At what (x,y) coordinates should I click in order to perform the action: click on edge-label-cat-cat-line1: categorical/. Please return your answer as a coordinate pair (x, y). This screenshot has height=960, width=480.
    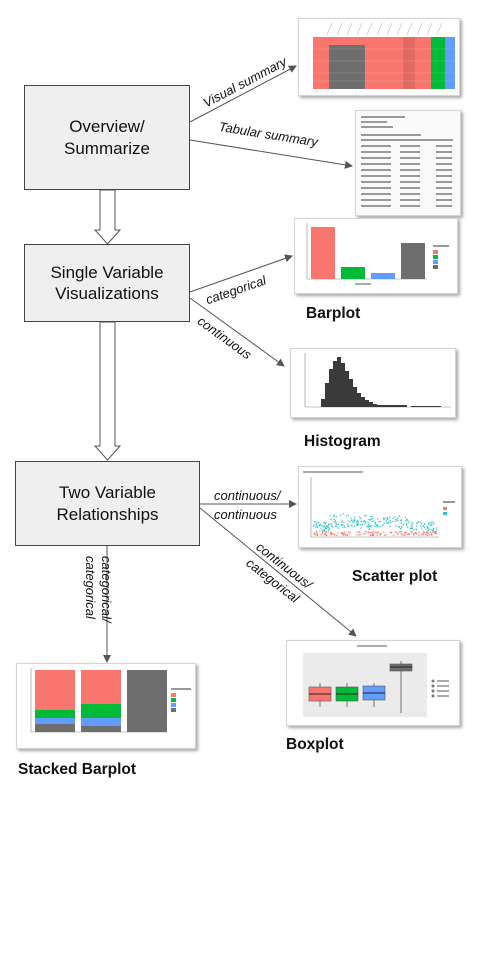
    Looking at the image, I should click on (106, 589).